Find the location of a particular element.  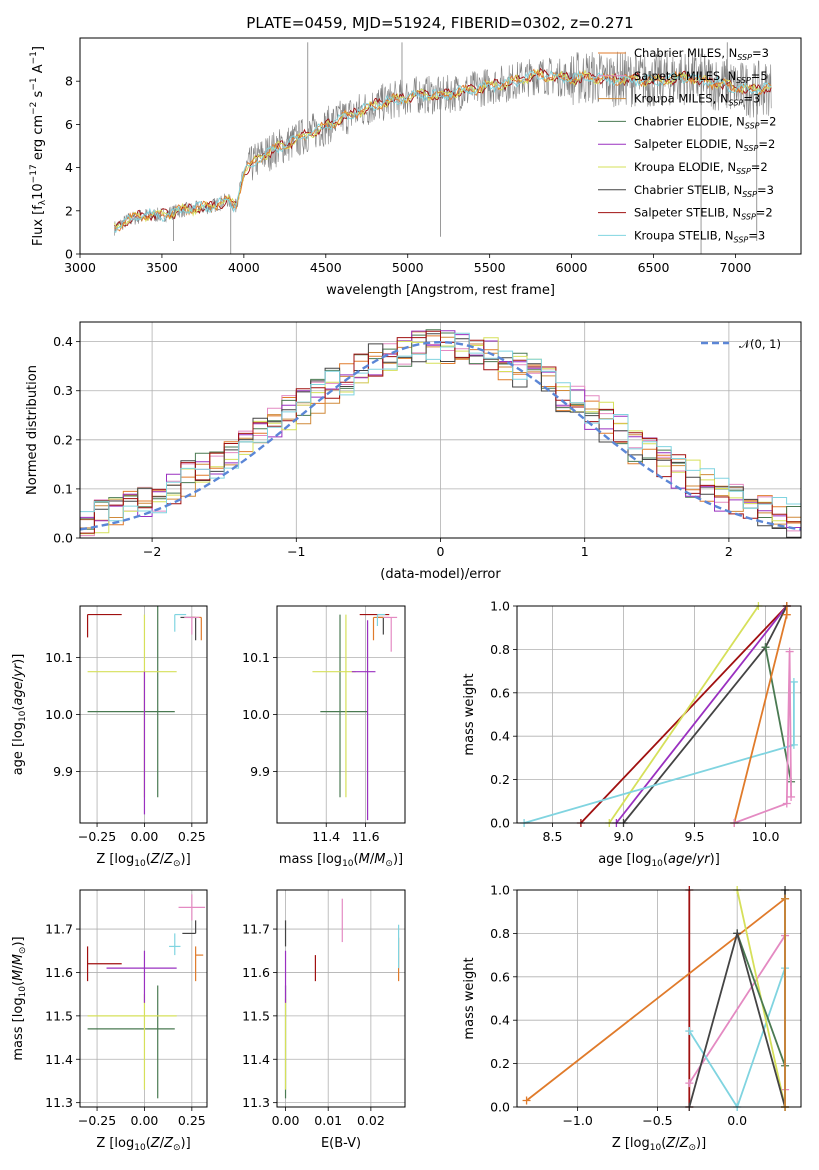

y-tick-label: 9.9 is located at coordinates (63, 771).